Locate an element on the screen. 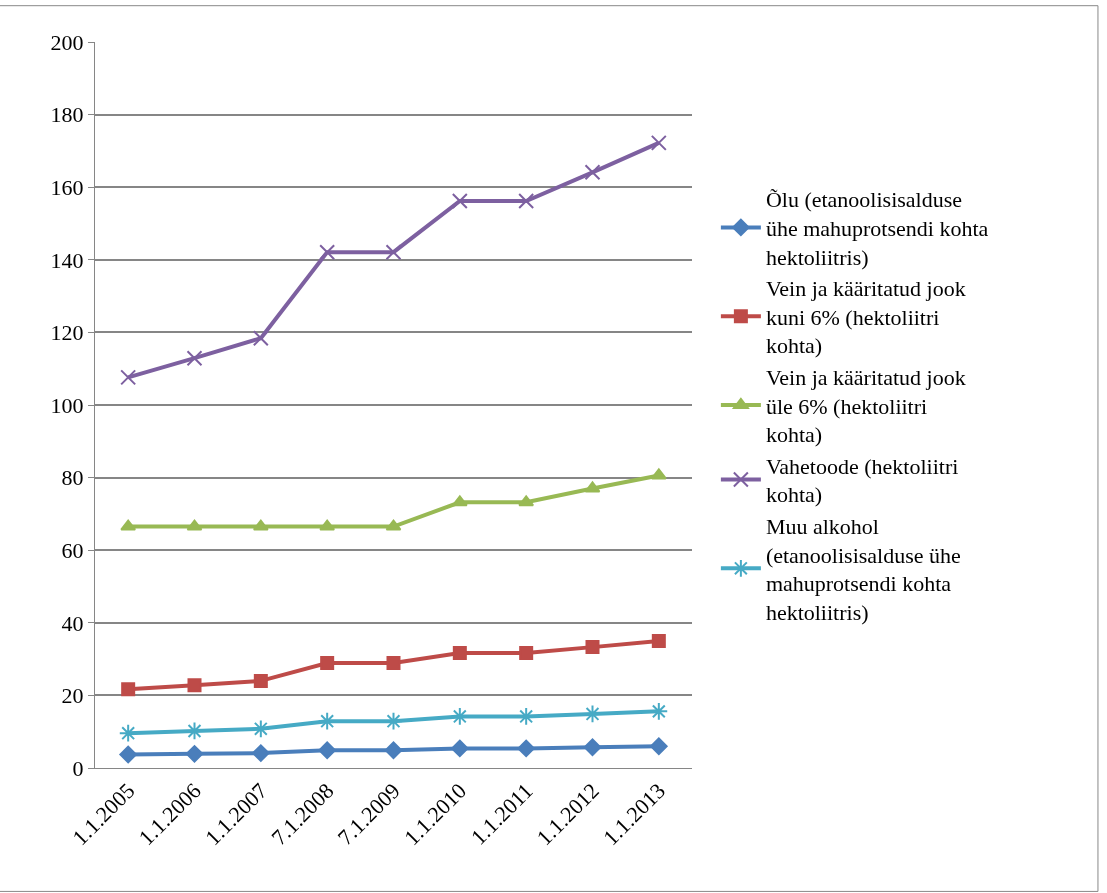 The width and height of the screenshot is (1107, 893). legend-label: Muu alkohol (etanoolisisalduse ühe mahuprotsendi kohta hektoliitris) is located at coordinates (863, 569).